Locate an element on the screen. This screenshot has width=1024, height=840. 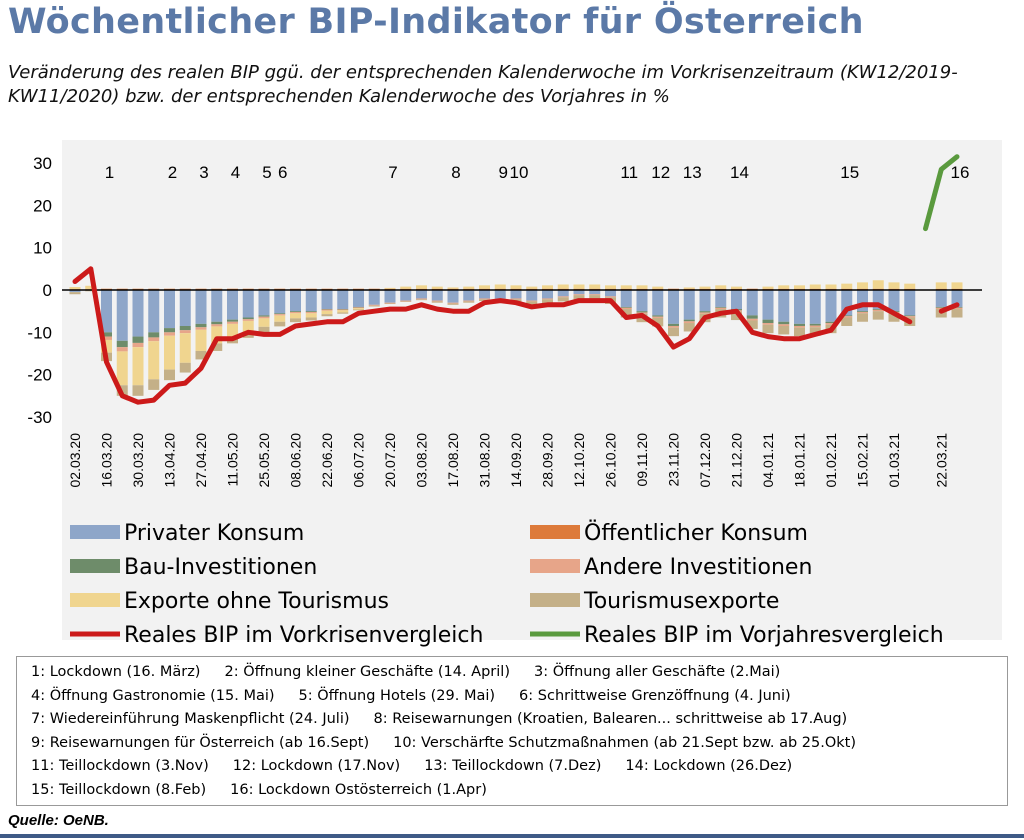
bar-6-23.11.20 is located at coordinates (673, 332).